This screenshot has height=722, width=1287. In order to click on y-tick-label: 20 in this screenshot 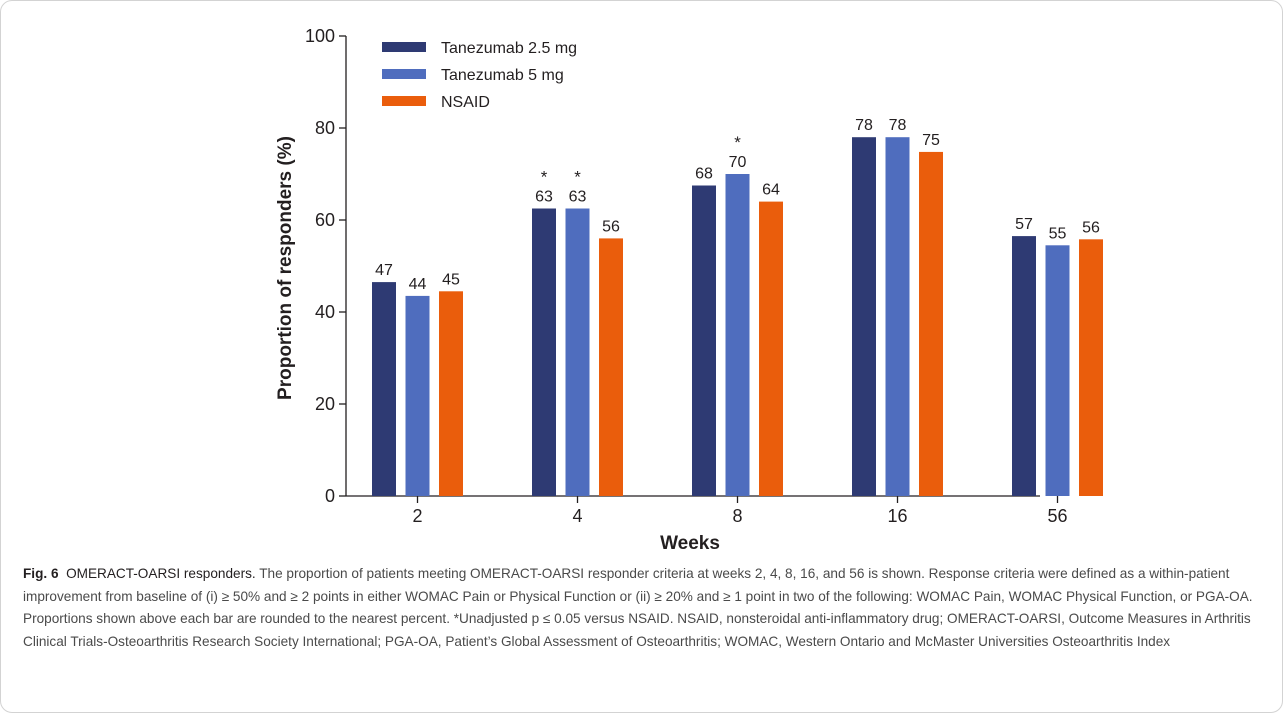, I will do `click(325, 404)`.